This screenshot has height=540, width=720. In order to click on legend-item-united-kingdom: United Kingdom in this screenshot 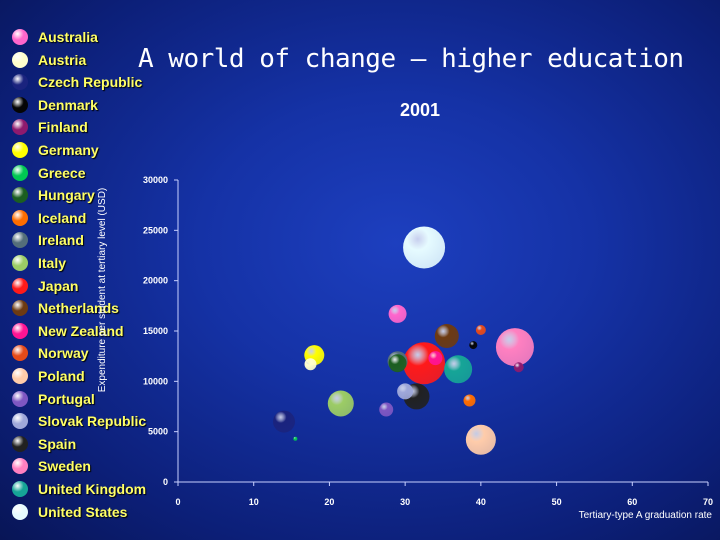, I will do `click(77, 489)`.